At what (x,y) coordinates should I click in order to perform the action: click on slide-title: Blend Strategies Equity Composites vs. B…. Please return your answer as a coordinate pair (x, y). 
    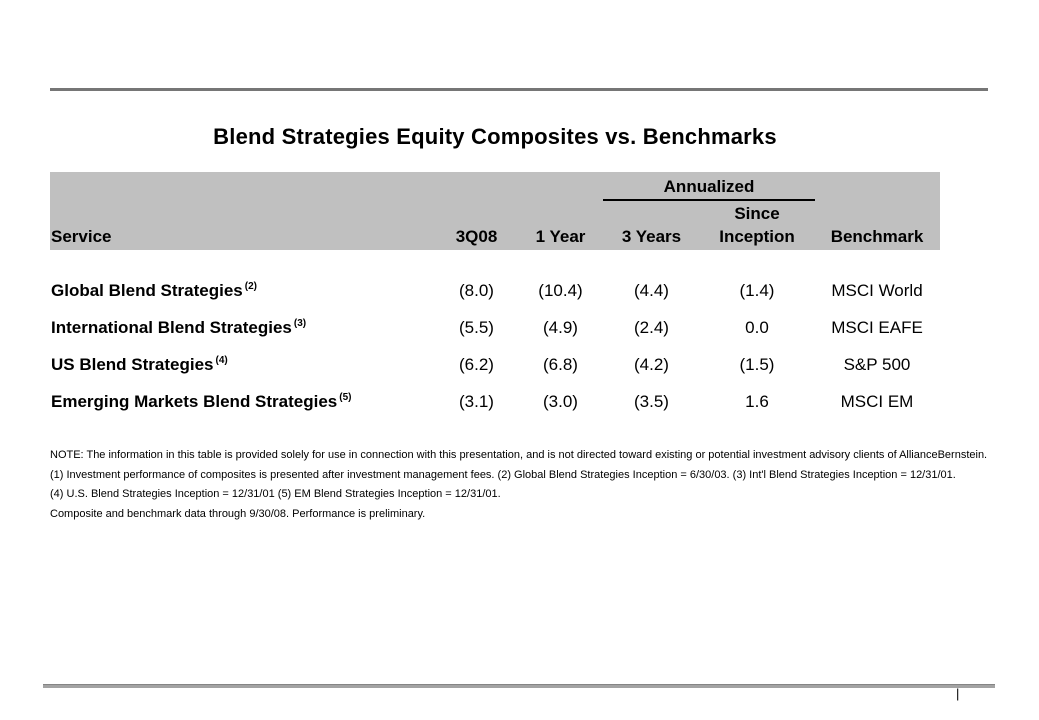
    Looking at the image, I should click on (495, 136).